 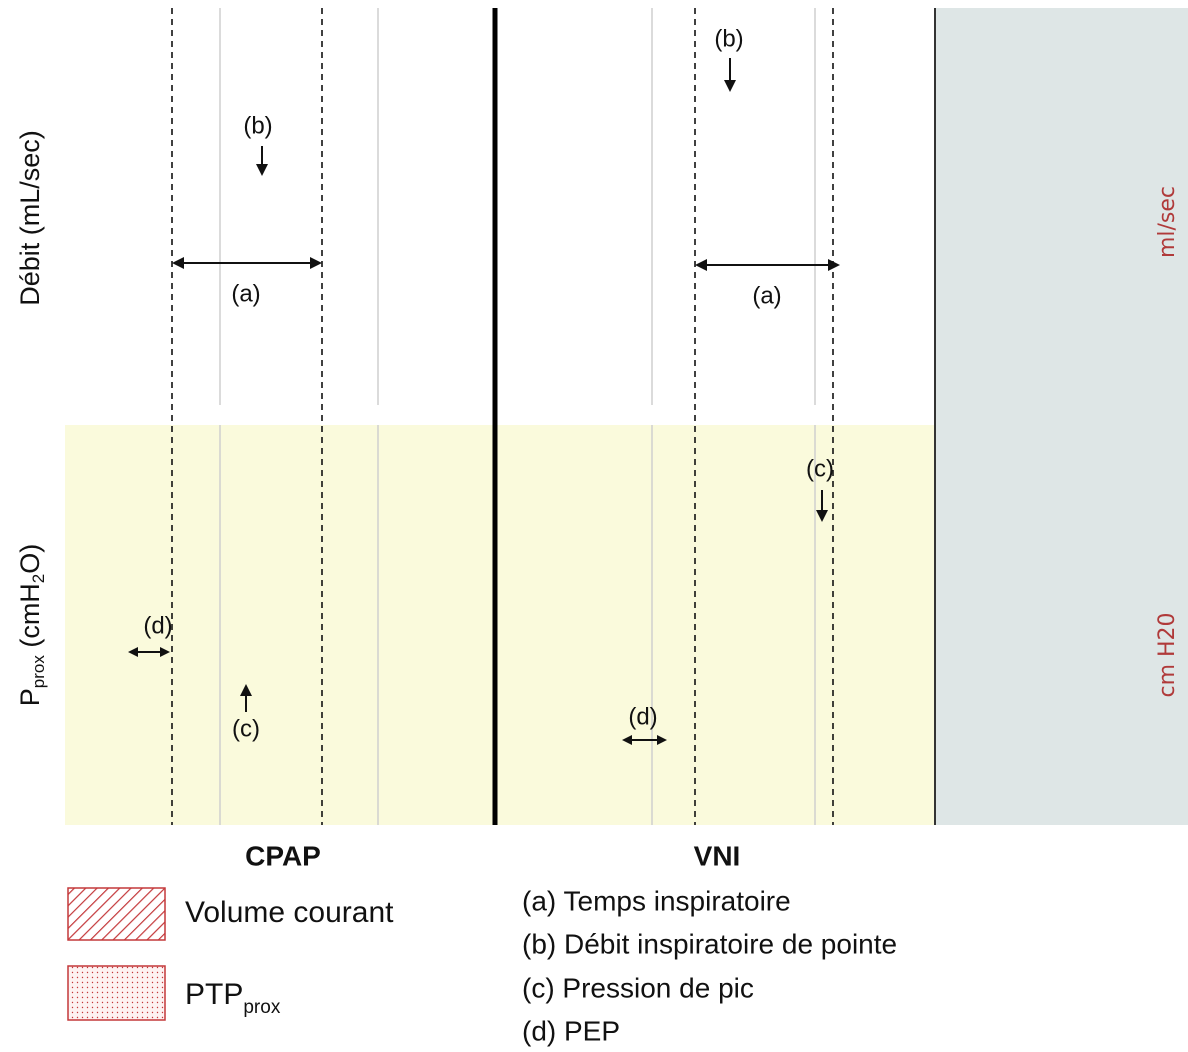 What do you see at coordinates (214, 994) in the screenshot?
I see `legend-text: PTP` at bounding box center [214, 994].